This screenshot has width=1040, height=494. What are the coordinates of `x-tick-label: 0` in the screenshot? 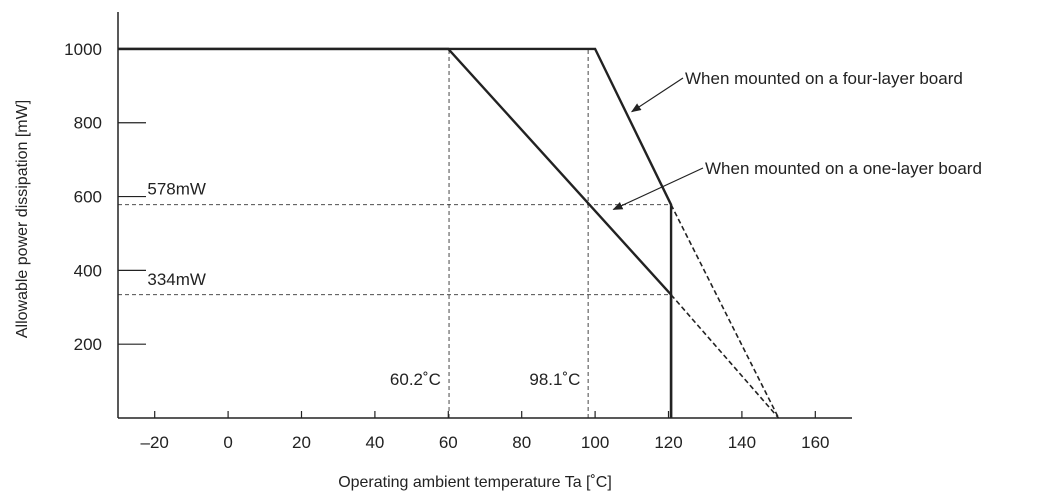 It's located at (227, 442).